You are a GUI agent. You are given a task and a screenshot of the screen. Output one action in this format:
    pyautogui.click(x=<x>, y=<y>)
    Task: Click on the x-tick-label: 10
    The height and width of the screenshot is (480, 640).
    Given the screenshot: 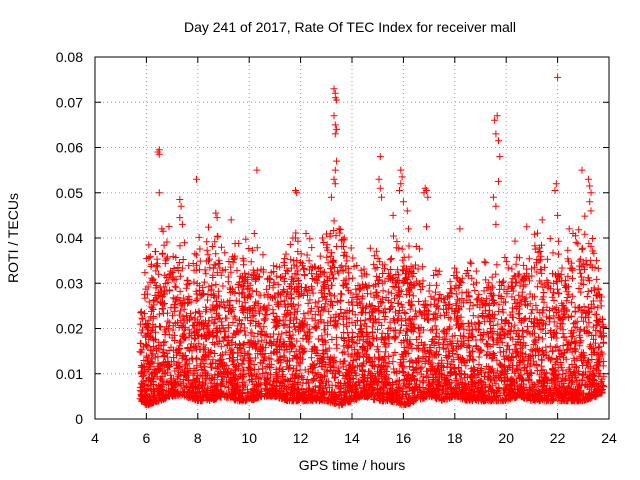 What is the action you would take?
    pyautogui.click(x=249, y=438)
    